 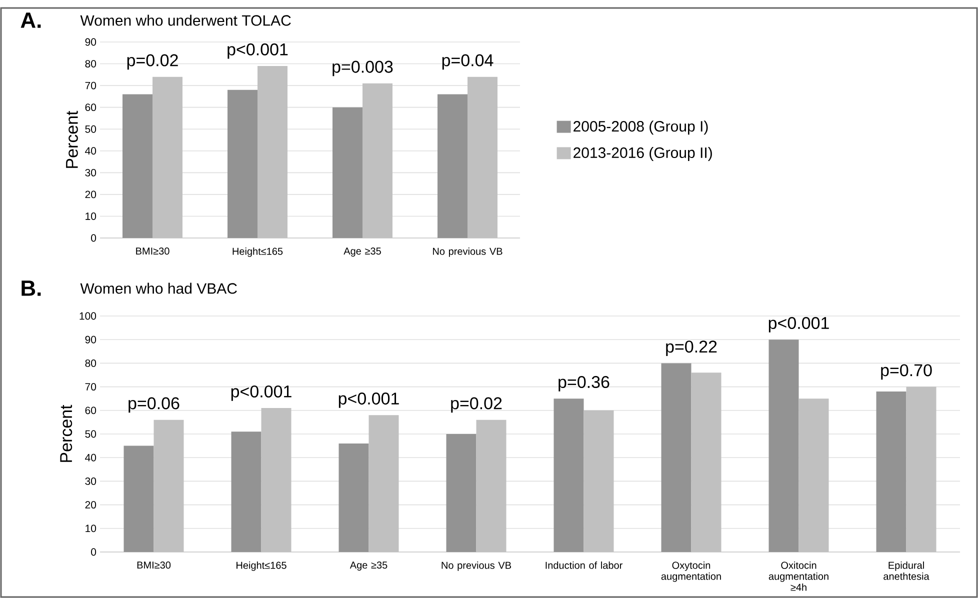 I want to click on y-tick-label: 100, so click(x=88, y=316).